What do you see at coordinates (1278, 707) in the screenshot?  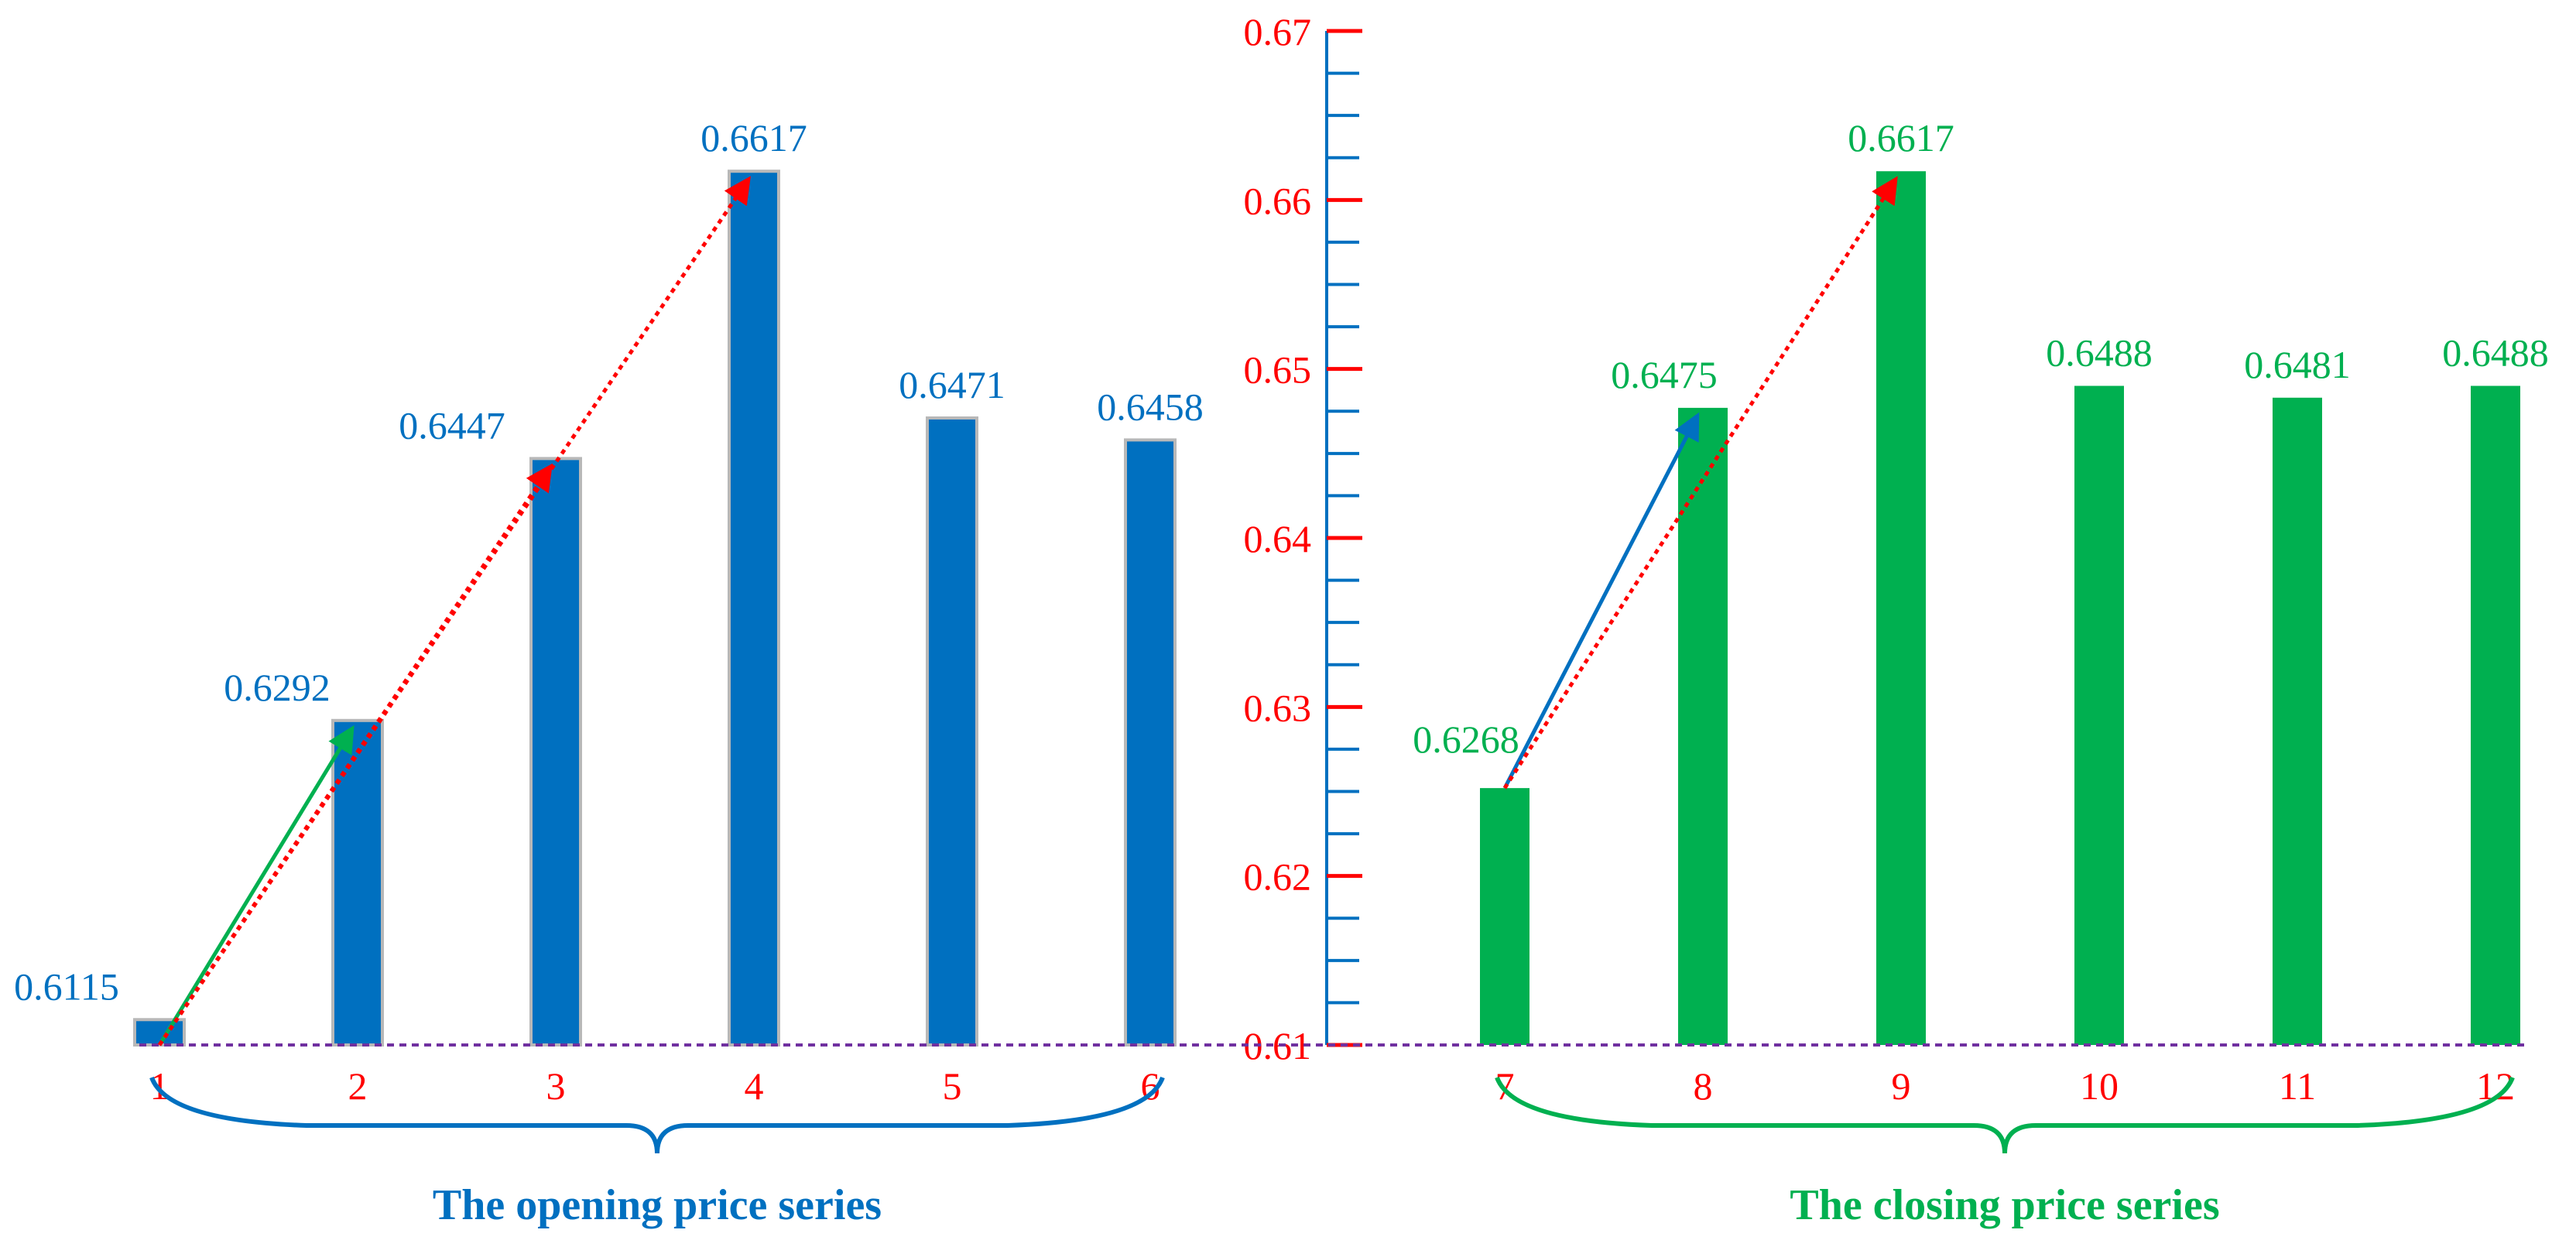 I see `y-tick-label: 0.63` at bounding box center [1278, 707].